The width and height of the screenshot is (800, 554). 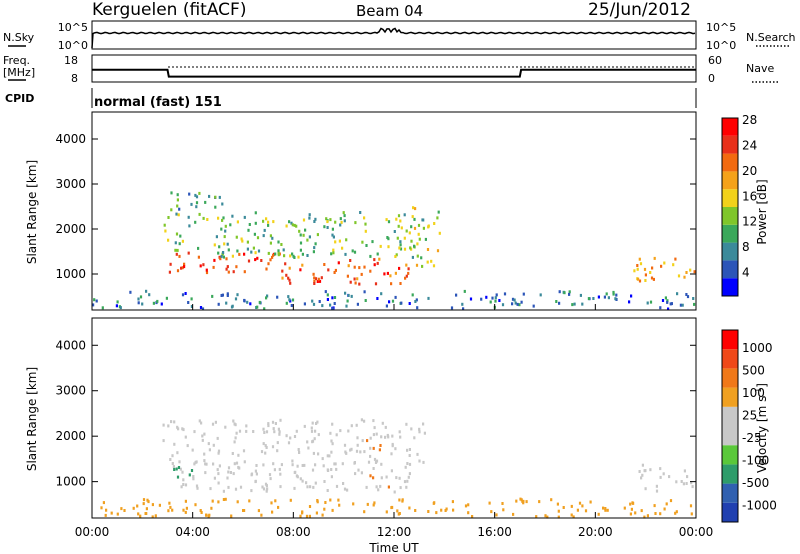 I want to click on beam-title: Beam 04, so click(x=389, y=11).